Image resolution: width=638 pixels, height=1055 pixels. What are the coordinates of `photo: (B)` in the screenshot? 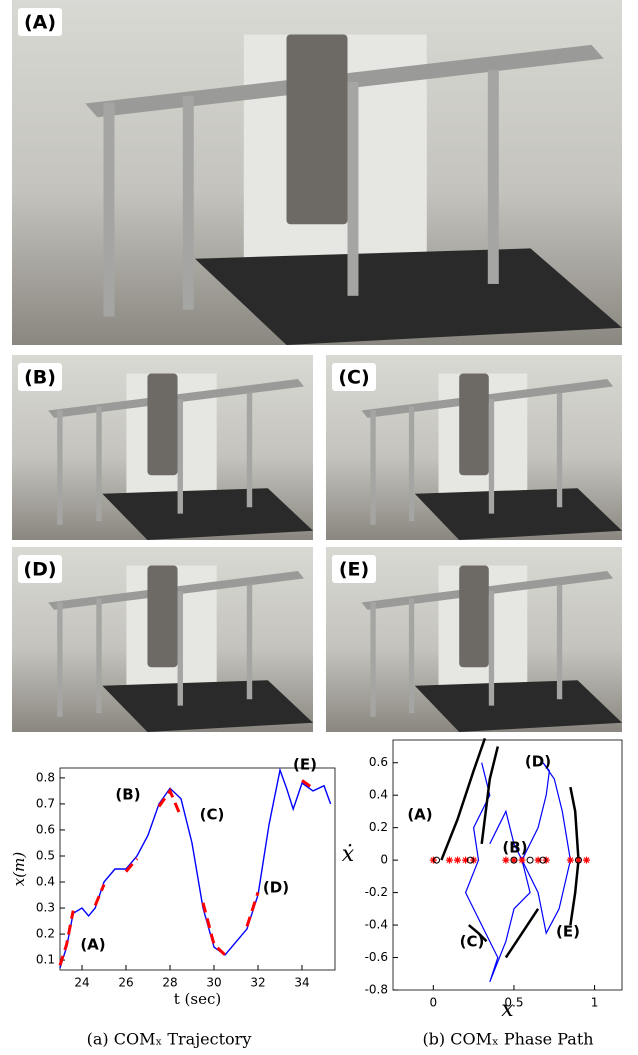 It's located at (162, 447).